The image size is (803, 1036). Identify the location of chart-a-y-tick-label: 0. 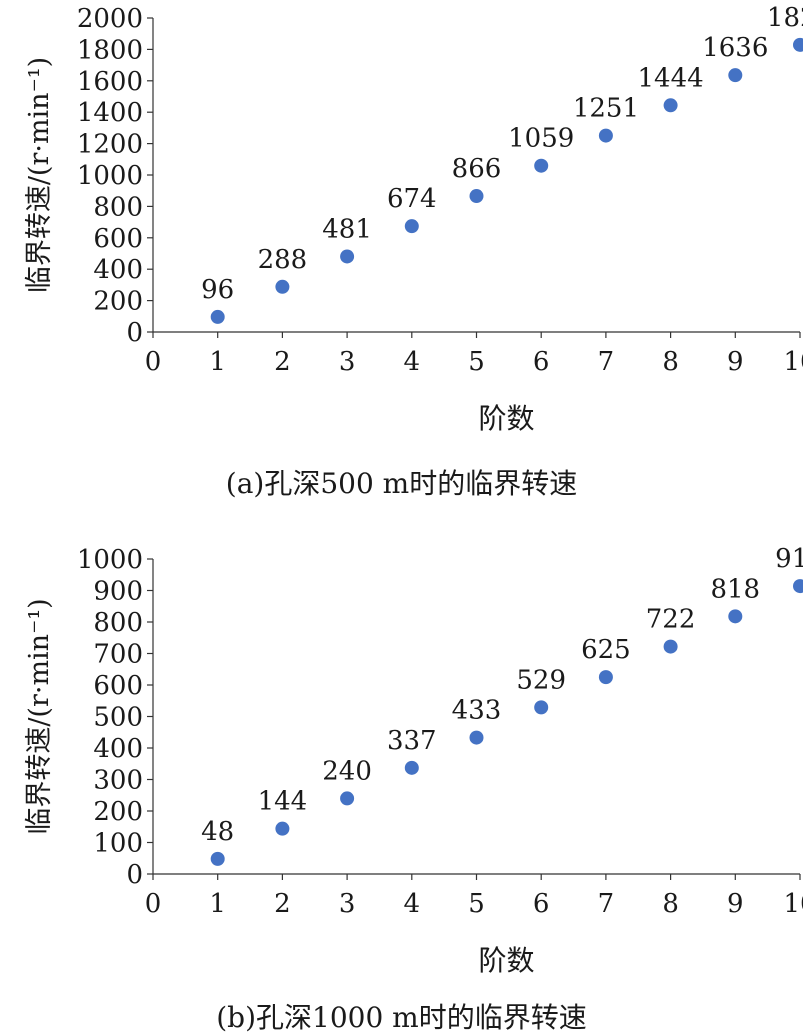
(134, 333).